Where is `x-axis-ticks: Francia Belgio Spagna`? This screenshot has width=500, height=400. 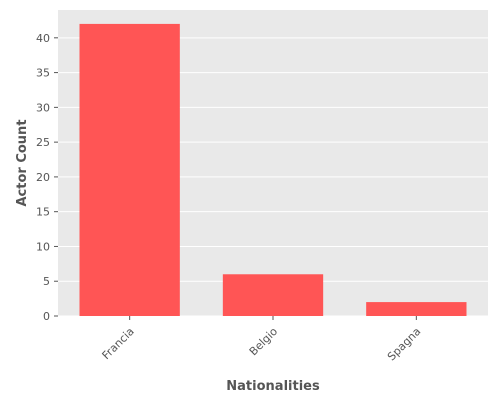
x-axis-ticks: Francia Belgio Spagna is located at coordinates (261, 339).